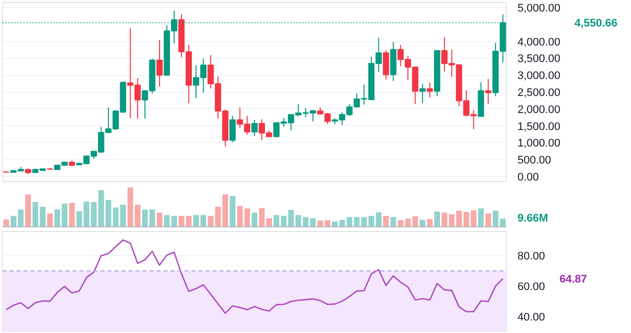 Image resolution: width=631 pixels, height=333 pixels. What do you see at coordinates (528, 177) in the screenshot?
I see `y-tick-label: 0.00` at bounding box center [528, 177].